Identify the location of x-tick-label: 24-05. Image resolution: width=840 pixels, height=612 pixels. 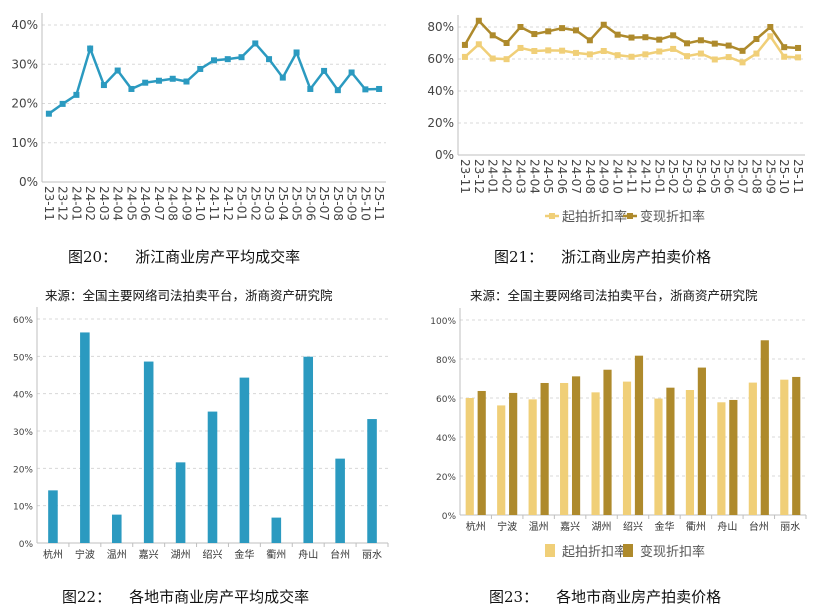
(548, 176).